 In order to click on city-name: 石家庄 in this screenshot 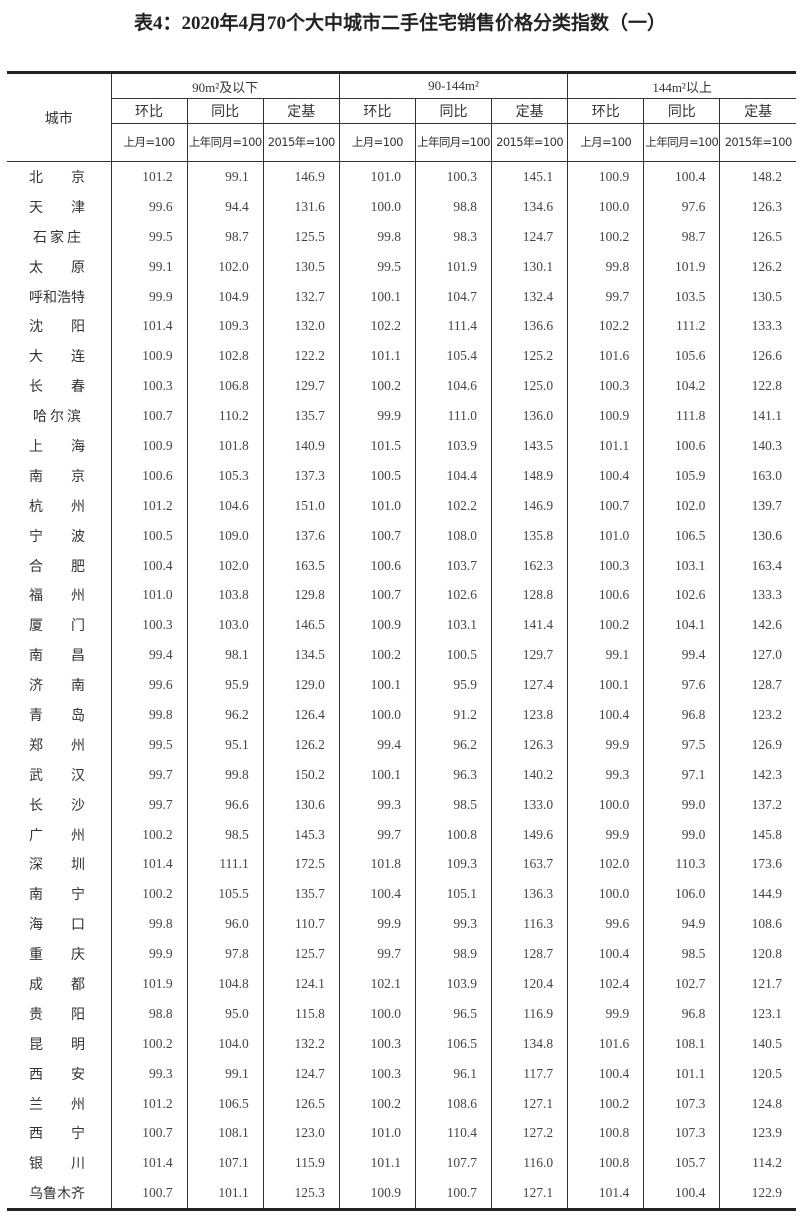, I will do `click(57, 237)`.